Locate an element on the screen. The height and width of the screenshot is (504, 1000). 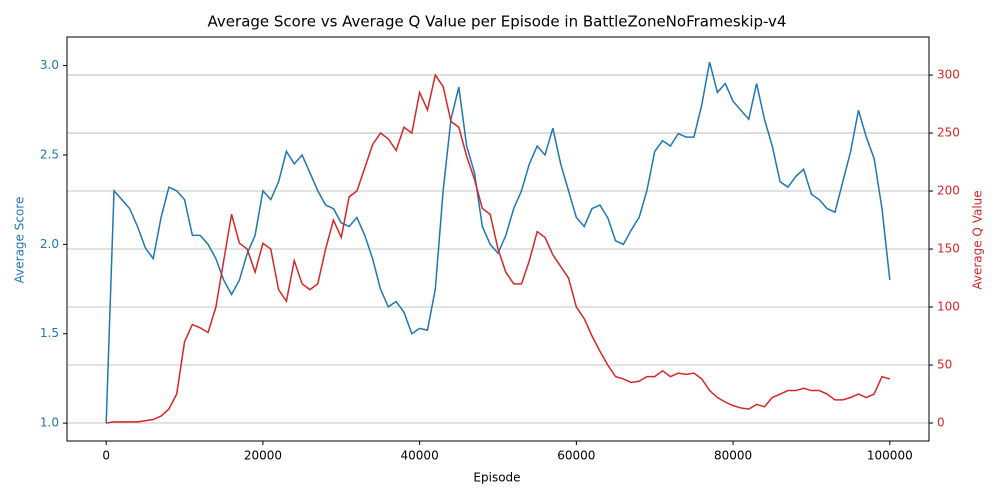
x-axis-label: Episode is located at coordinates (496, 478).